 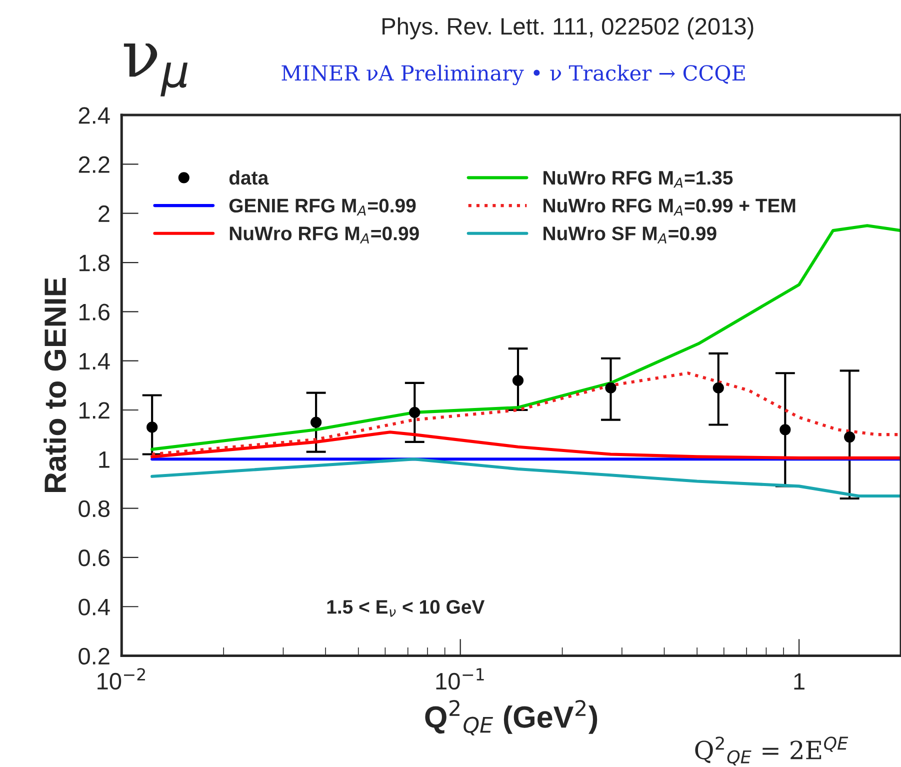 What do you see at coordinates (95, 410) in the screenshot?
I see `y-tick-label: 1.2` at bounding box center [95, 410].